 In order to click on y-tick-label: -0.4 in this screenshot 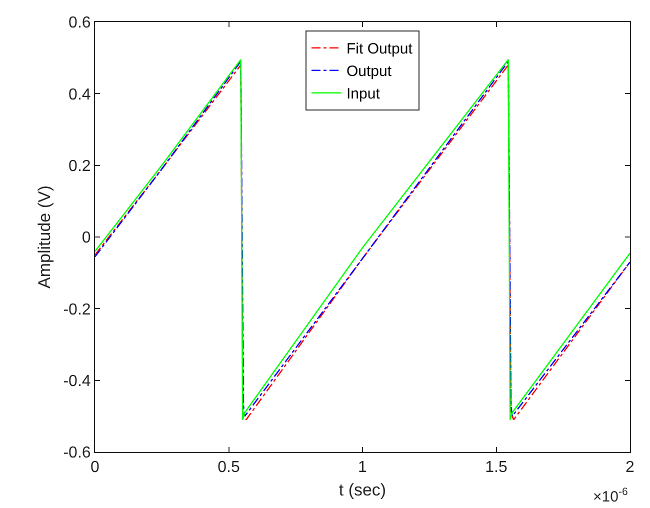, I will do `click(77, 381)`.